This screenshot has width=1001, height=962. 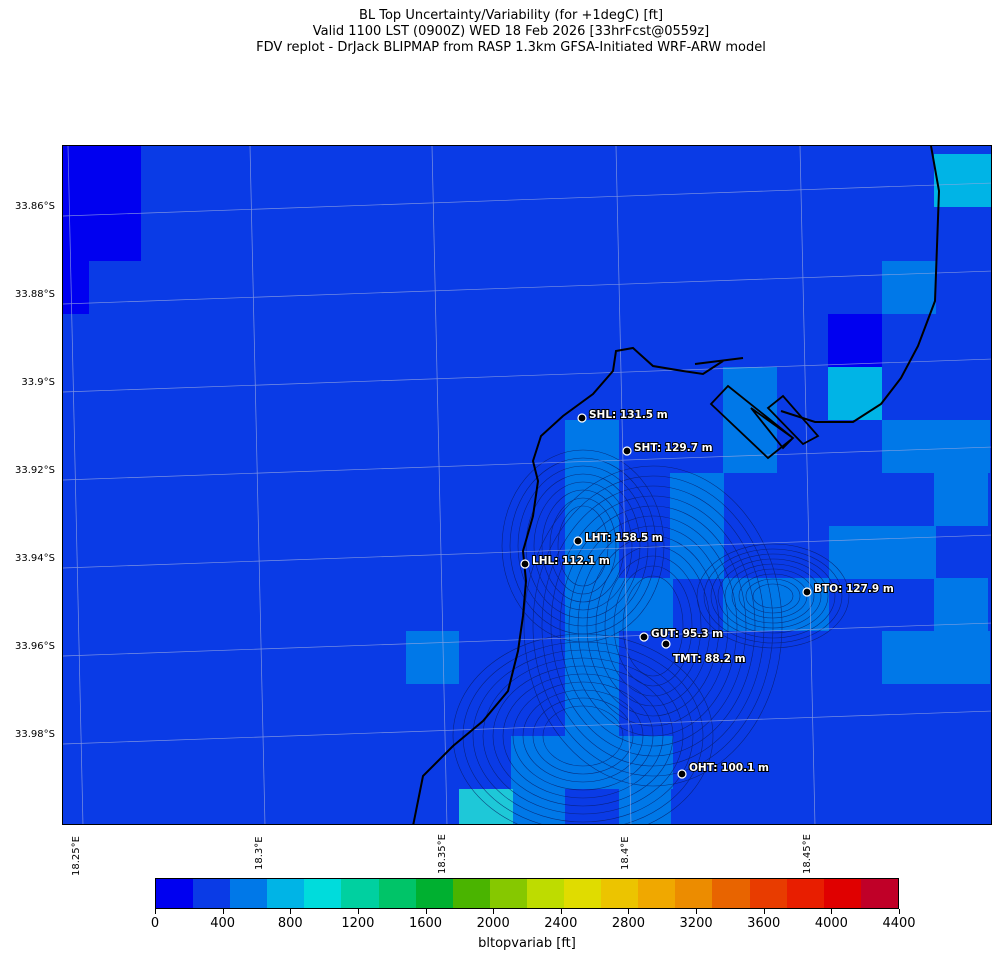 What do you see at coordinates (35, 206) in the screenshot?
I see `lat-label-1: 33.86°S` at bounding box center [35, 206].